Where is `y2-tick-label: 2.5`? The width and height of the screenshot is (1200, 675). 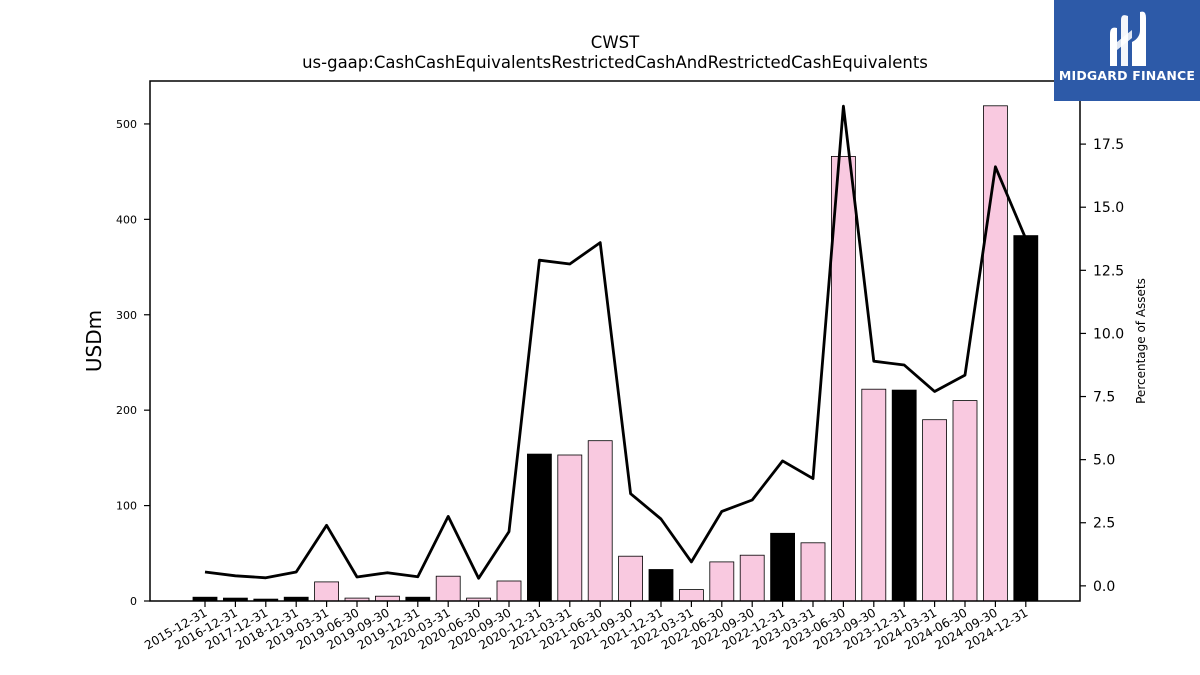 y2-tick-label: 2.5 is located at coordinates (1104, 524).